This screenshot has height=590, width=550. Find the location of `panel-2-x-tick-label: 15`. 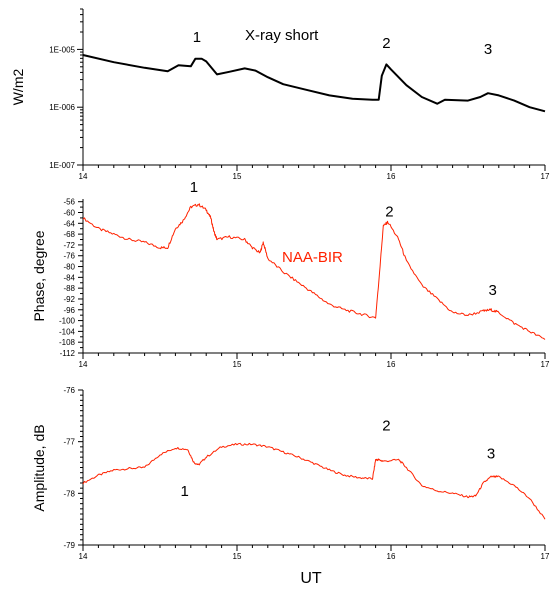

panel-2-x-tick-label: 15 is located at coordinates (237, 364).